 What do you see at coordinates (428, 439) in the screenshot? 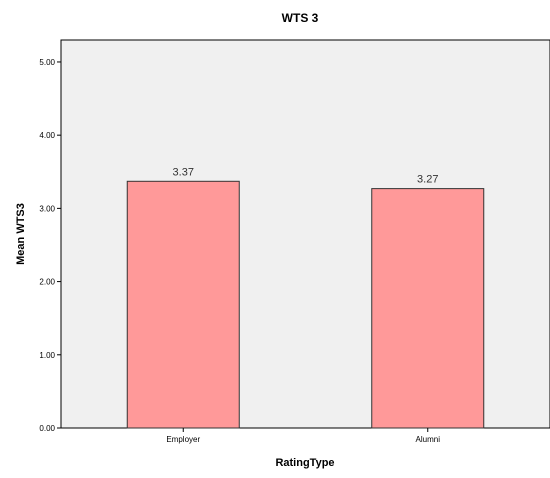
I see `x-tick-label: Alumni` at bounding box center [428, 439].